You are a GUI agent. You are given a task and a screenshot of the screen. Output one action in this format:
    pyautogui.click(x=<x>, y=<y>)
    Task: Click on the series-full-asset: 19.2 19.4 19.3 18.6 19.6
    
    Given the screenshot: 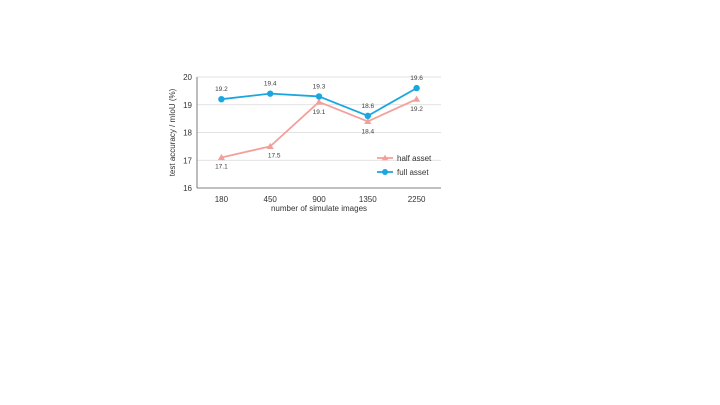 What is the action you would take?
    pyautogui.click(x=319, y=97)
    